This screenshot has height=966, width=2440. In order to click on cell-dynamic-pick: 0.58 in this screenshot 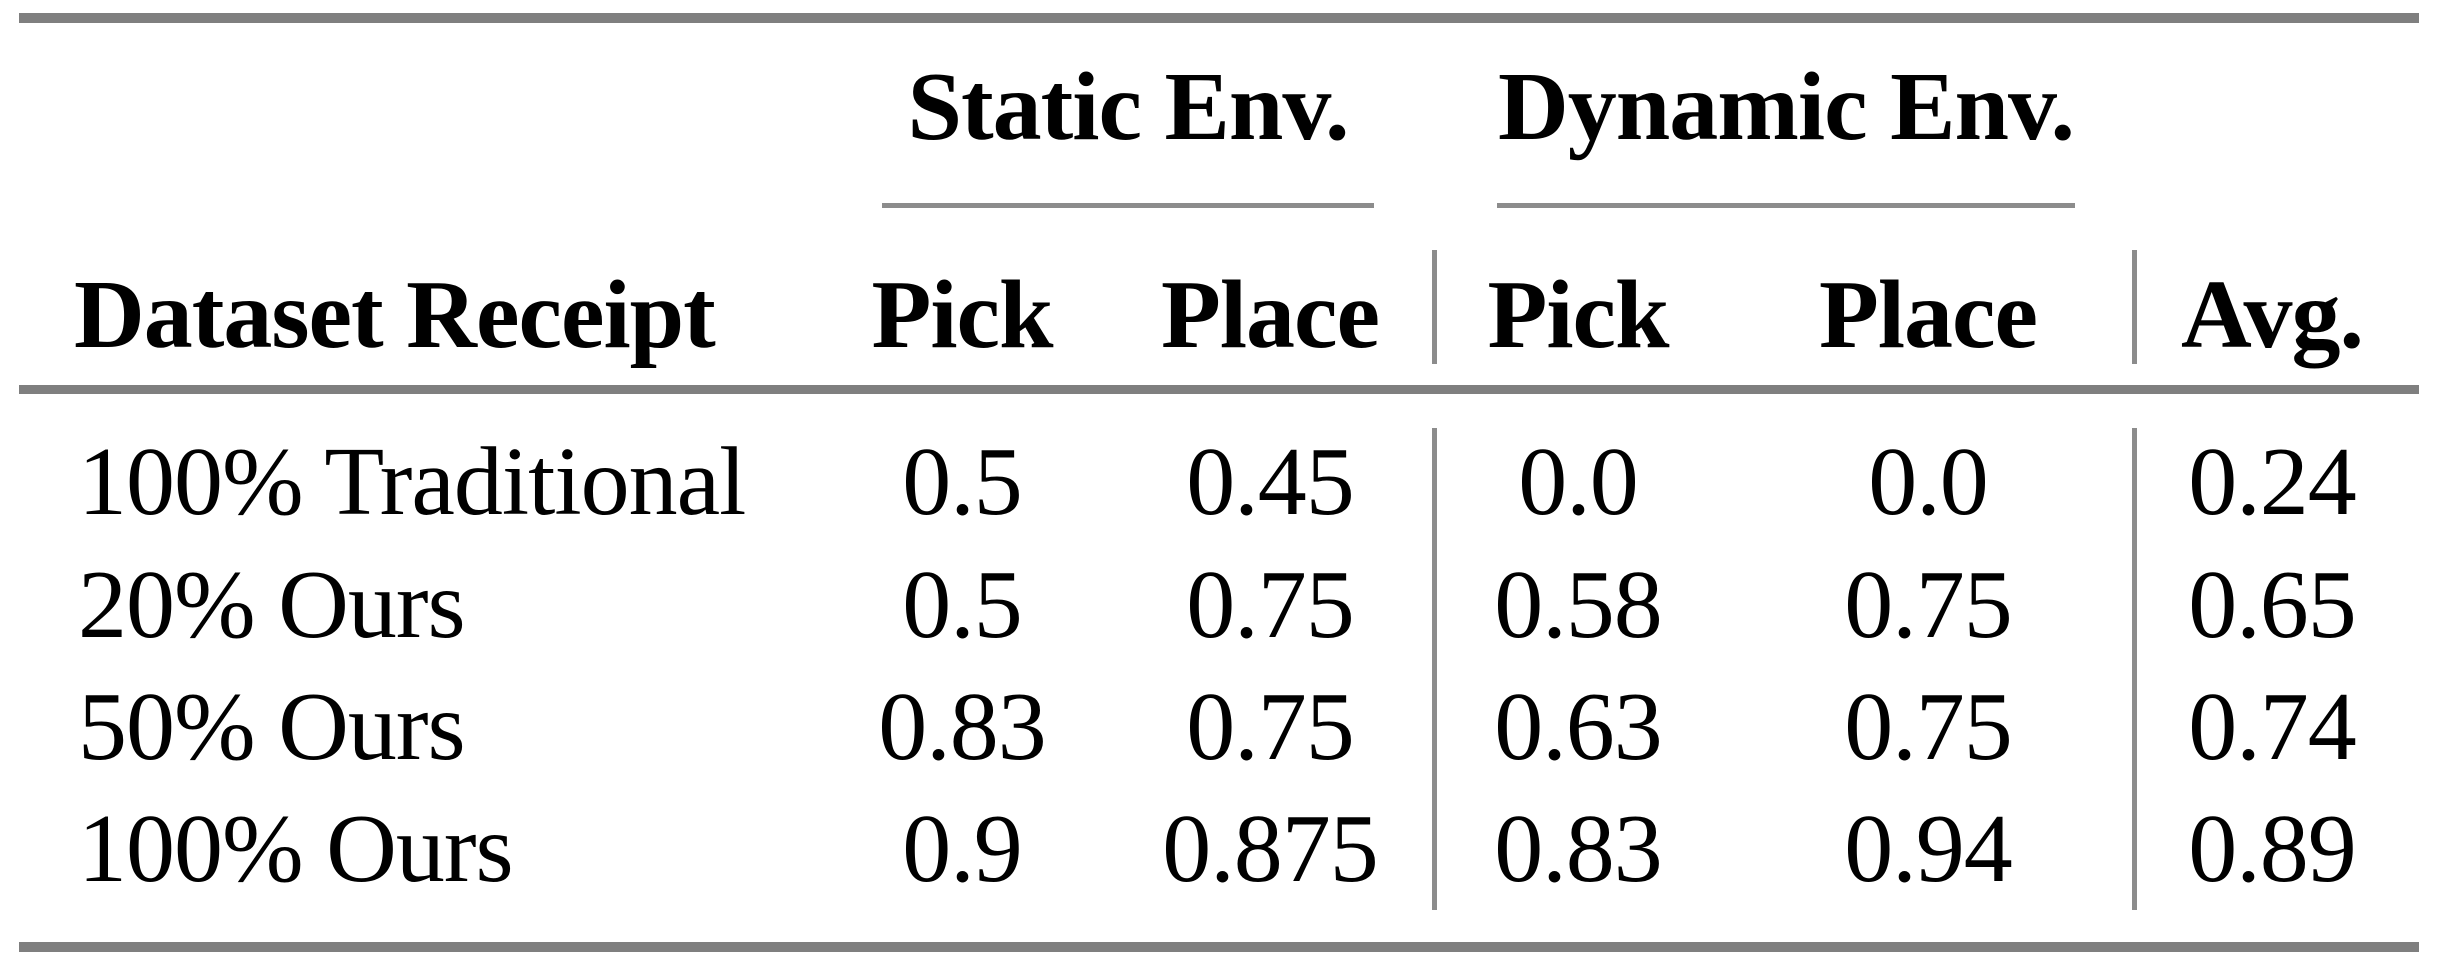, I will do `click(1578, 605)`.